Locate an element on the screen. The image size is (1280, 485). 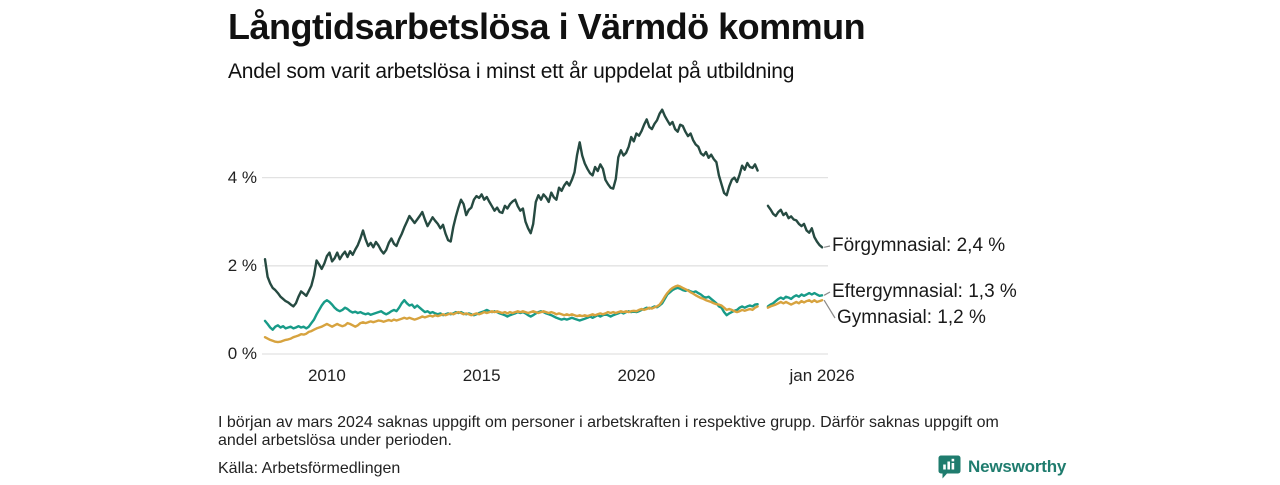
source-note: Källa: Arbetsförmedlingen is located at coordinates (309, 468).